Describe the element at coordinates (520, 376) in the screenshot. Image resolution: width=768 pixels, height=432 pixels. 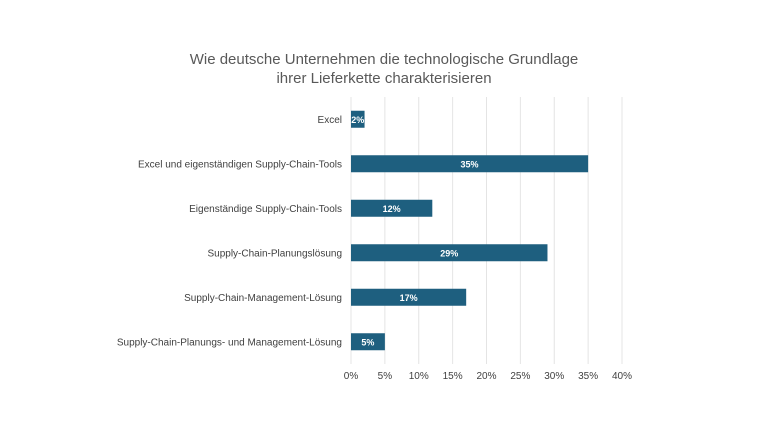
I see `x-tick-label: 25%` at that location.